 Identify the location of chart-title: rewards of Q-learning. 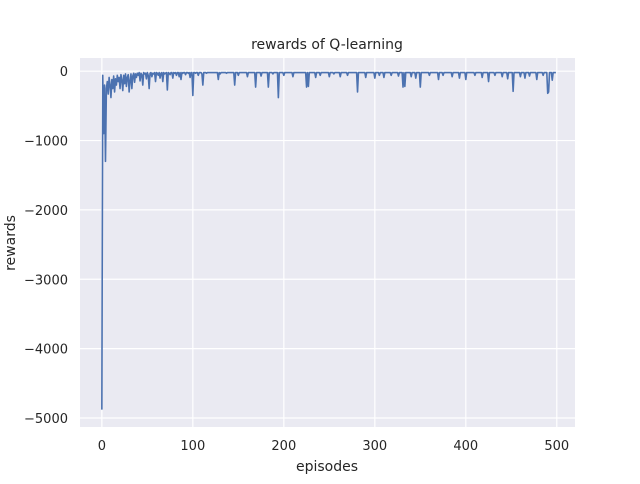
(327, 45).